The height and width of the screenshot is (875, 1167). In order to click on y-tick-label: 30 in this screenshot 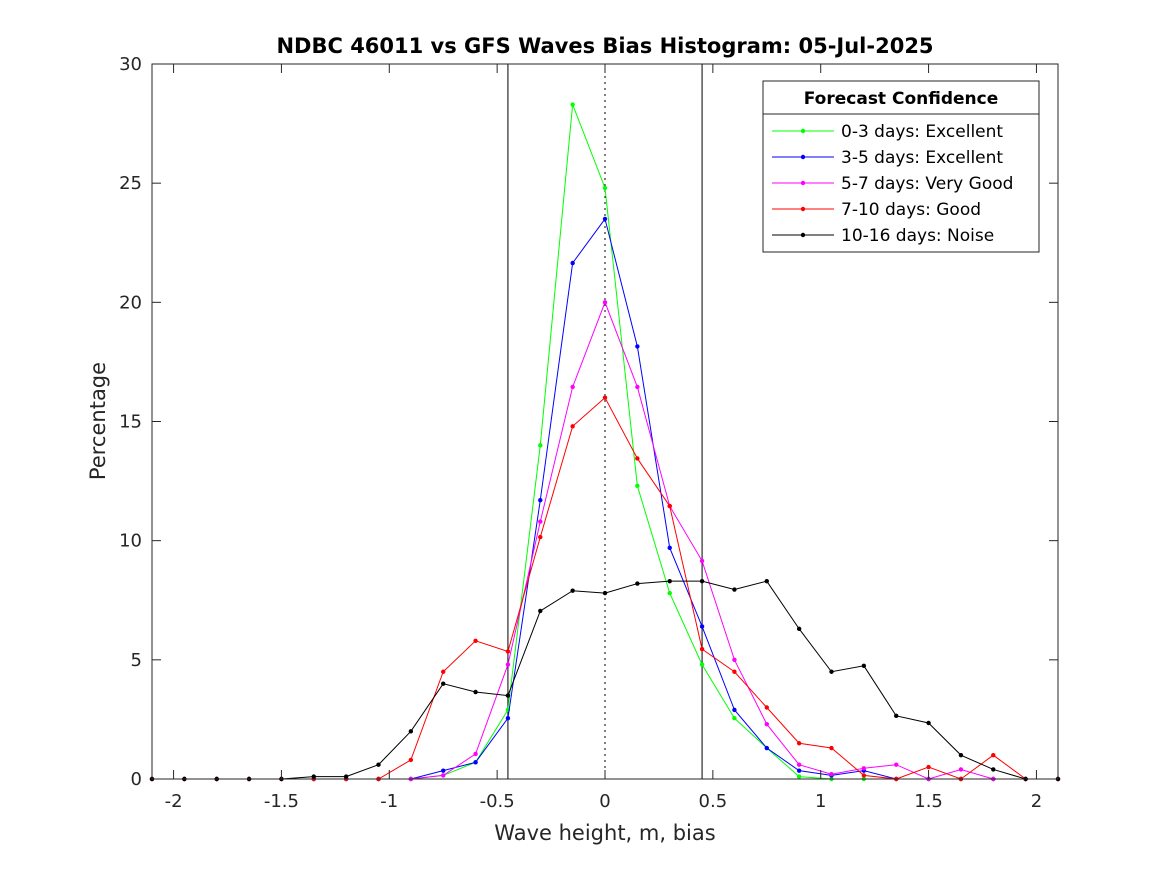, I will do `click(130, 64)`.